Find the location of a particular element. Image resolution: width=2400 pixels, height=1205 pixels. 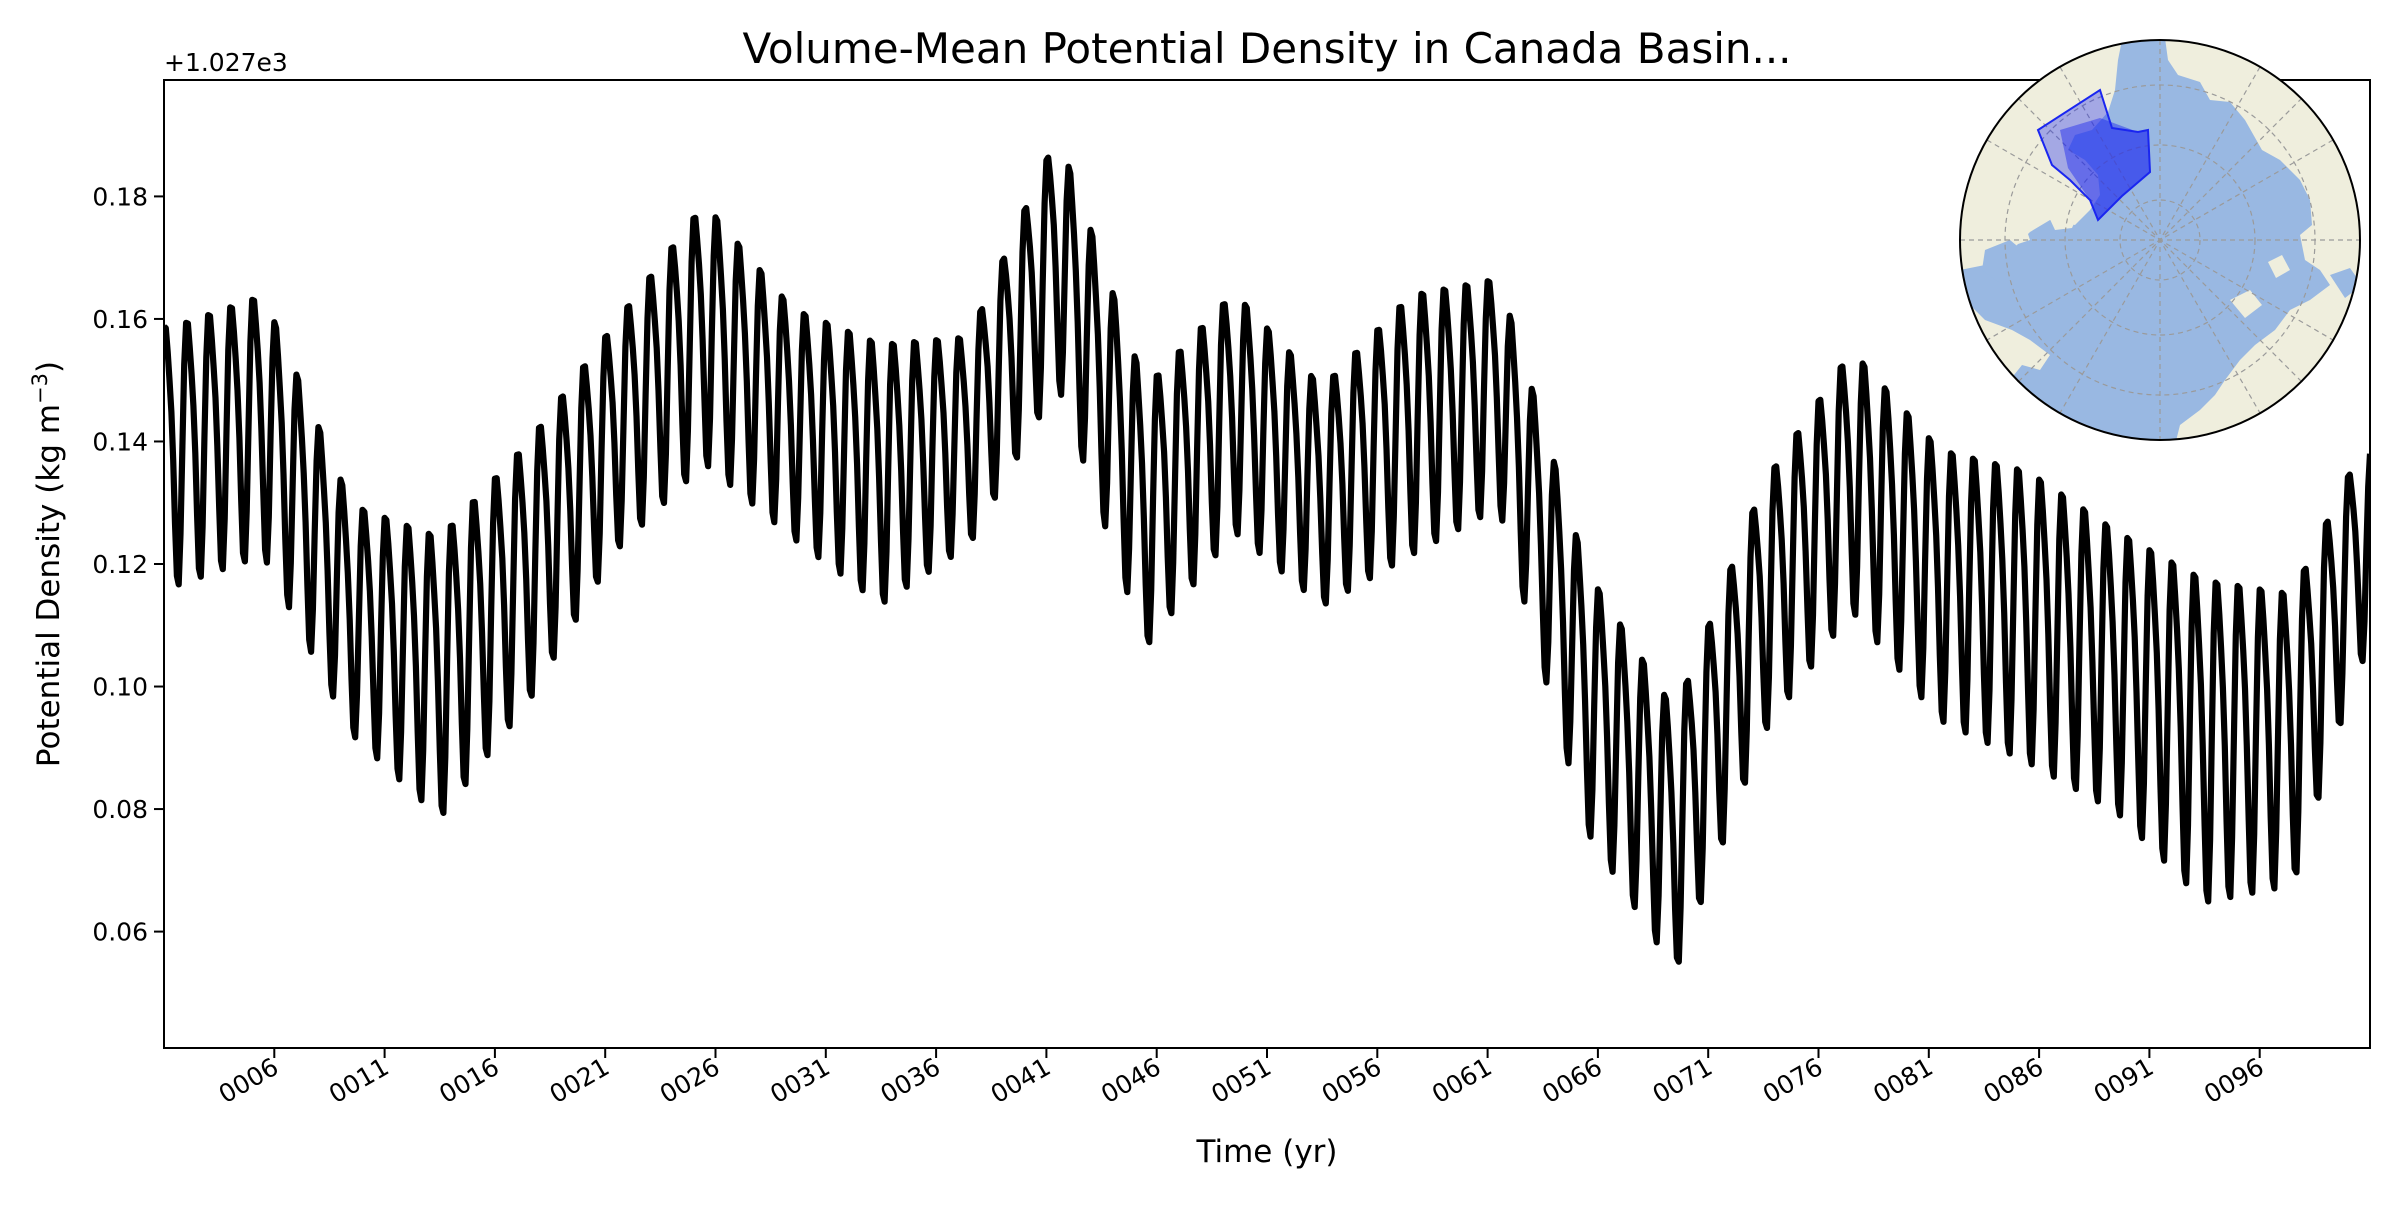

y-tick-label: 0.06 is located at coordinates (120, 932).